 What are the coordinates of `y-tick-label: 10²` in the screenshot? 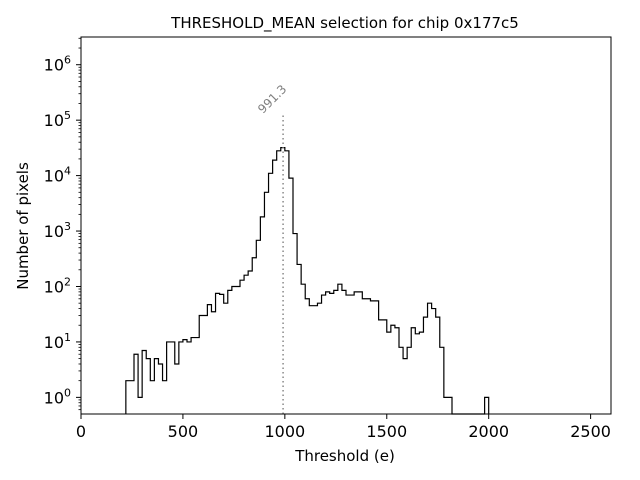 It's located at (57, 285).